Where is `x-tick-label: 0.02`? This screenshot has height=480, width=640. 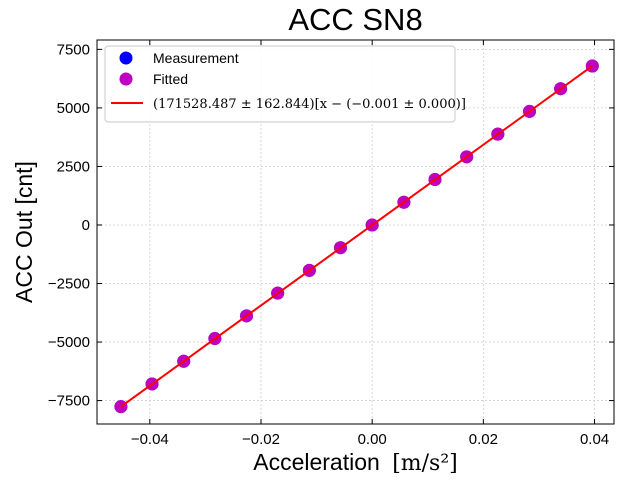
x-tick-label: 0.02 is located at coordinates (483, 439).